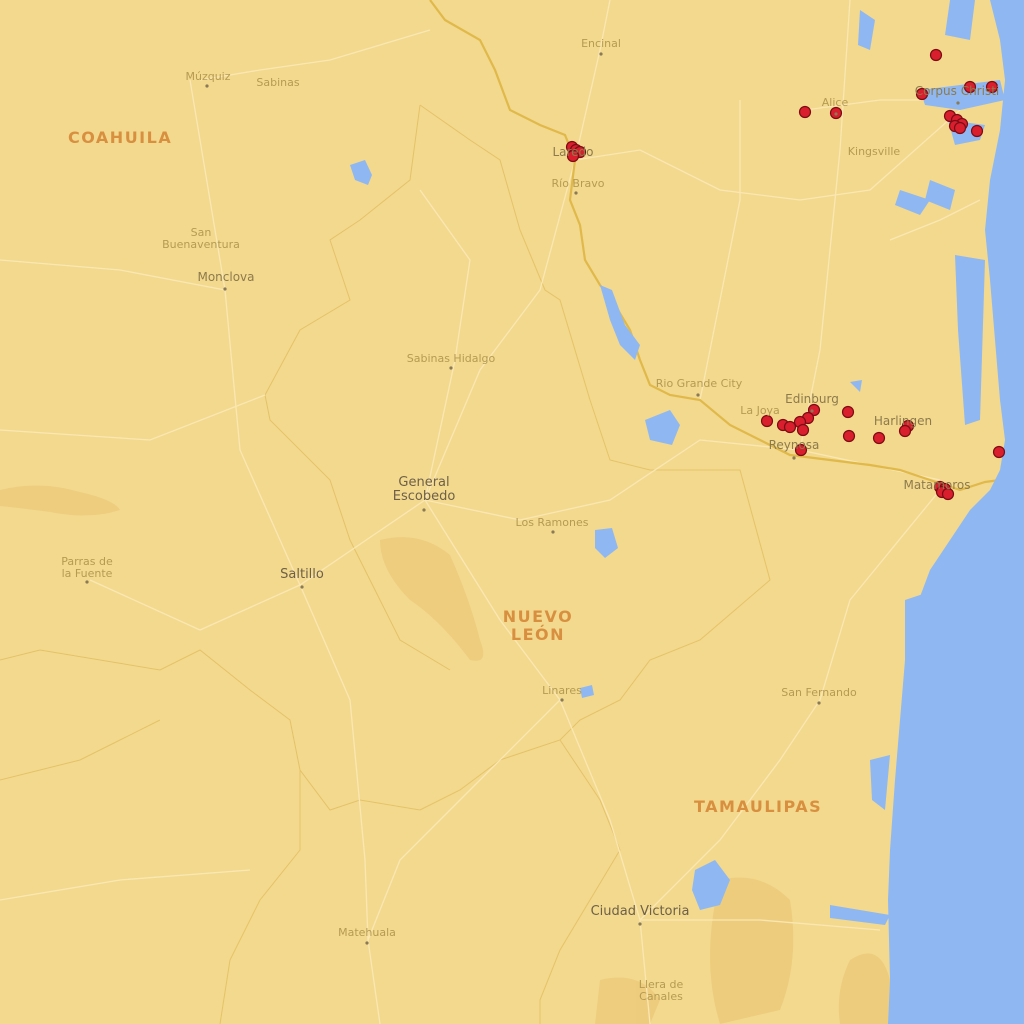 Image resolution: width=1024 pixels, height=1024 pixels. What do you see at coordinates (552, 523) in the screenshot?
I see `city-label: Los Ramones` at bounding box center [552, 523].